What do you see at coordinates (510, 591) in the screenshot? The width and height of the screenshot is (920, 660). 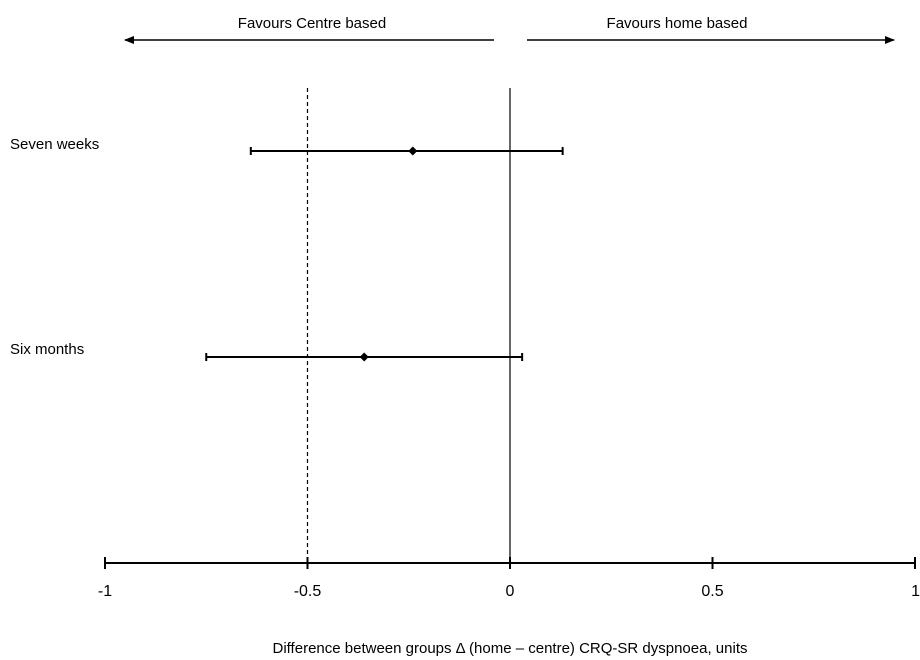 I see `x-tick-label: 0` at bounding box center [510, 591].